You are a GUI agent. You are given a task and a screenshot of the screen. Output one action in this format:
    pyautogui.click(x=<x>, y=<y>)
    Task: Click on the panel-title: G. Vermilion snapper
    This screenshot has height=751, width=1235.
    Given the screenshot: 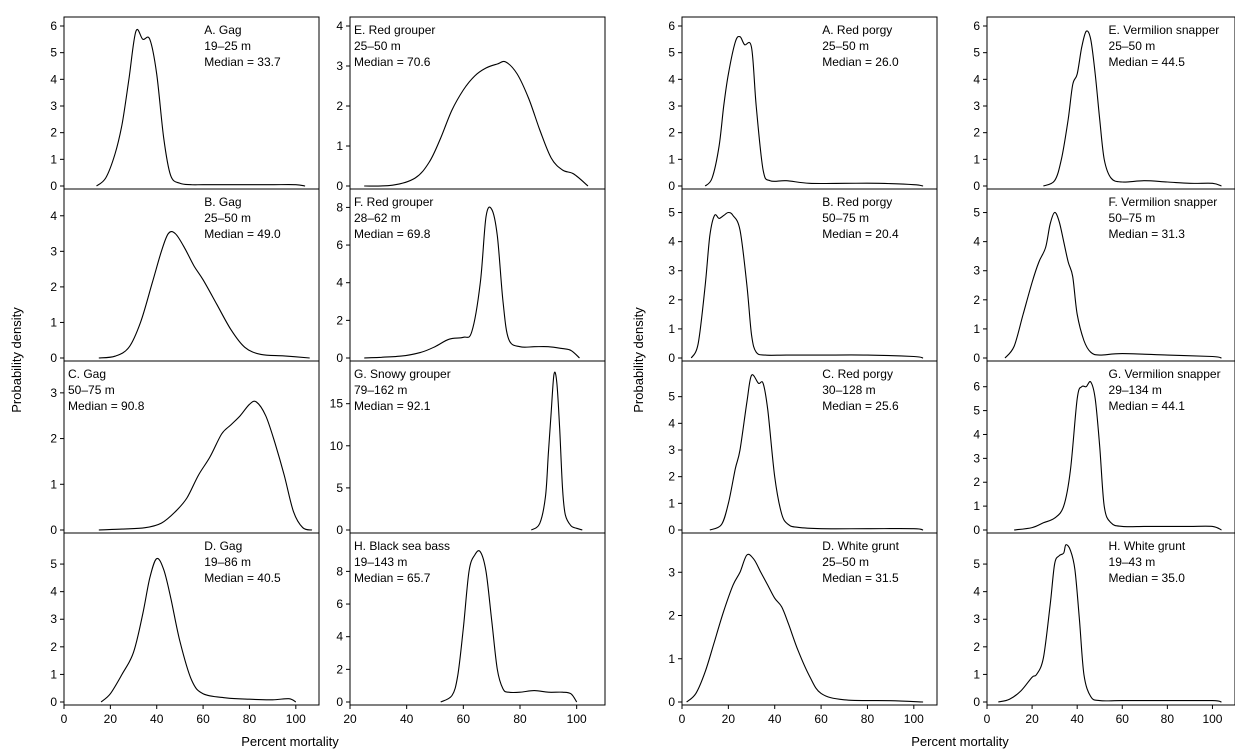 What is the action you would take?
    pyautogui.click(x=1165, y=374)
    